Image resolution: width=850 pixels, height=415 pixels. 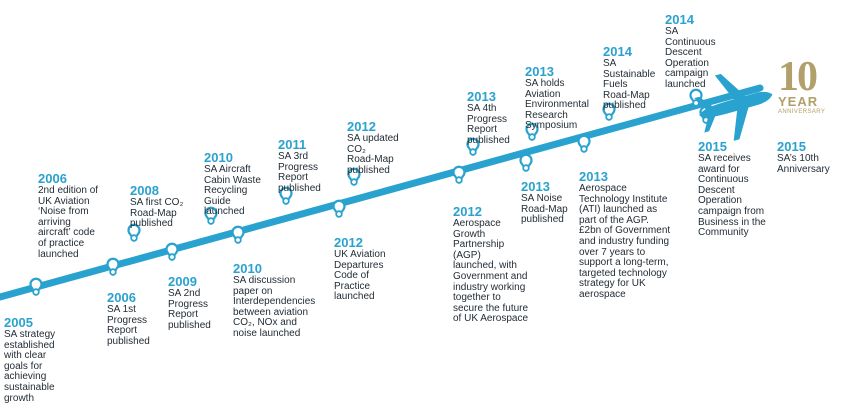 What do you see at coordinates (286, 195) in the screenshot?
I see `timeline-marker-2011` at bounding box center [286, 195].